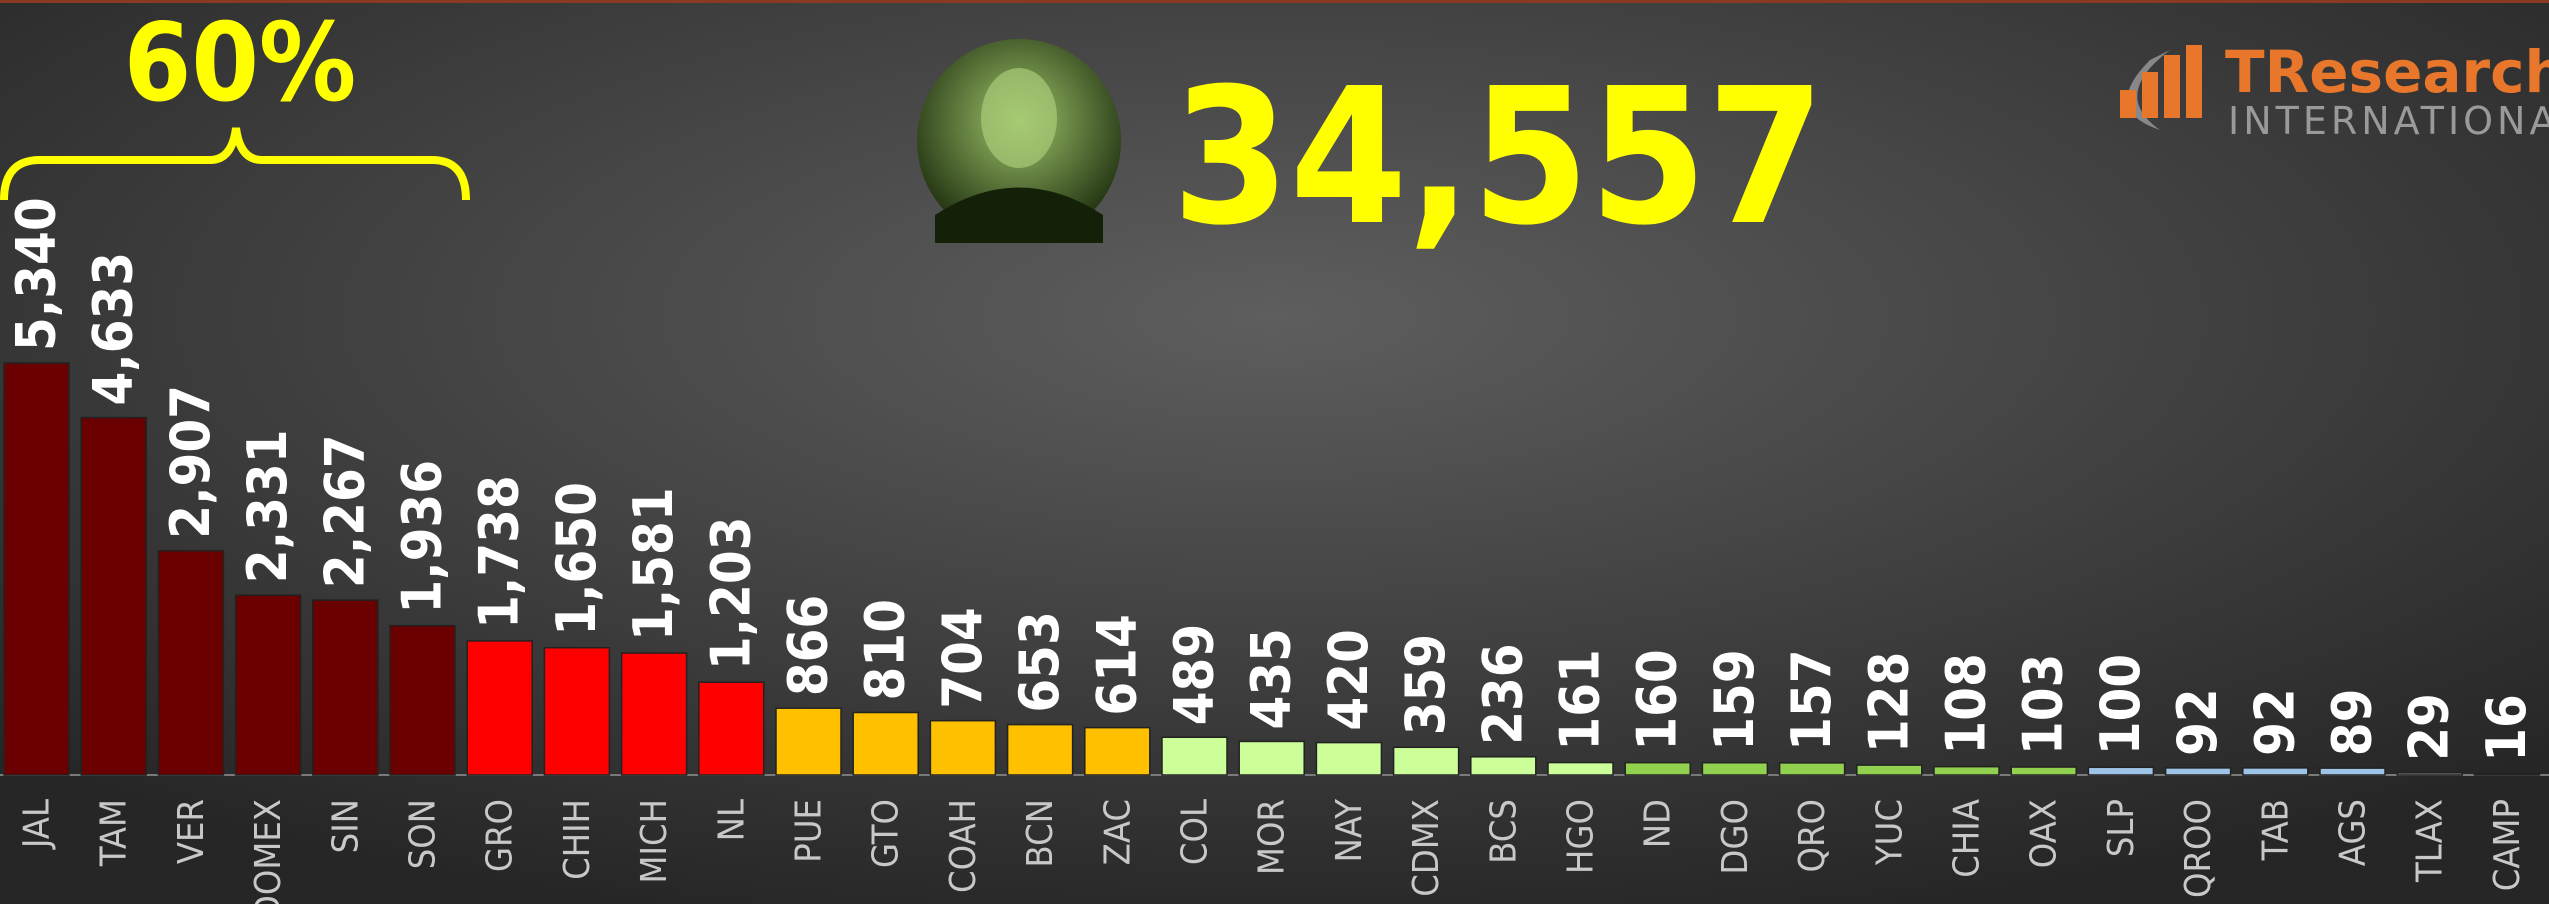 The image size is (2549, 904). Describe the element at coordinates (2198, 848) in the screenshot. I see `category-label: QROO` at that location.